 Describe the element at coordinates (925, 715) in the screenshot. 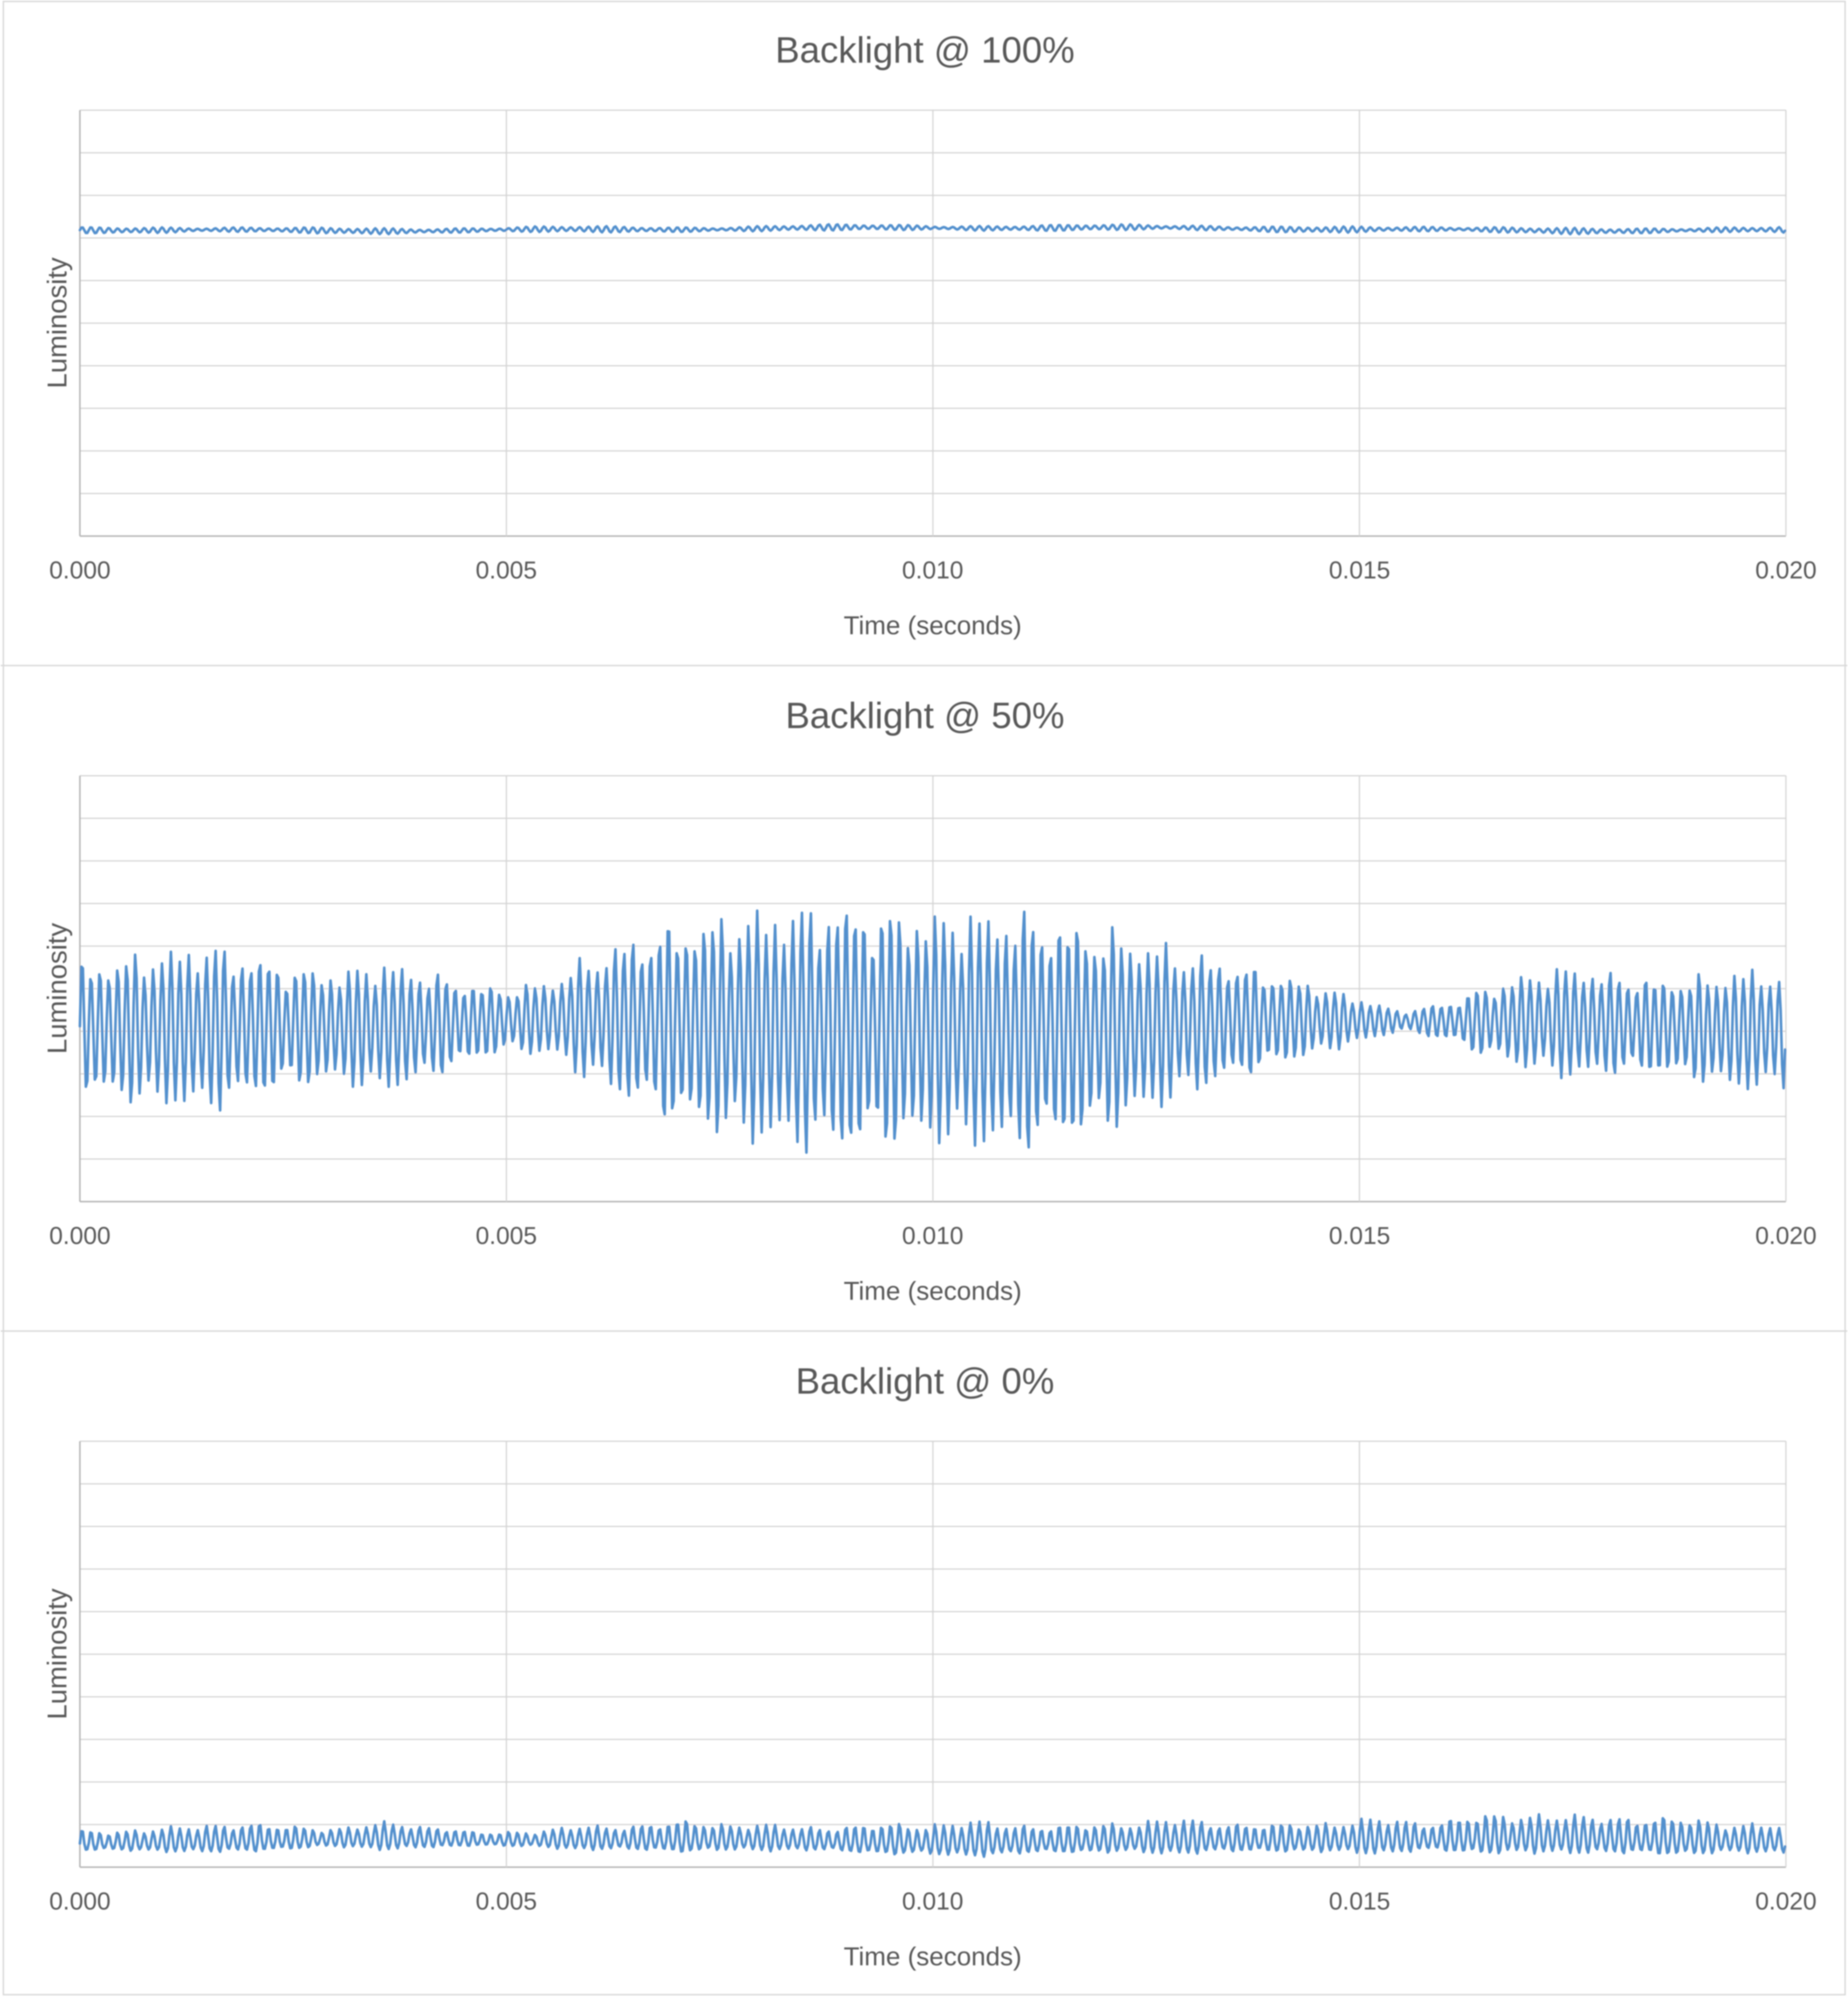

I see `svg-text: Backlight @ 50%` at that location.